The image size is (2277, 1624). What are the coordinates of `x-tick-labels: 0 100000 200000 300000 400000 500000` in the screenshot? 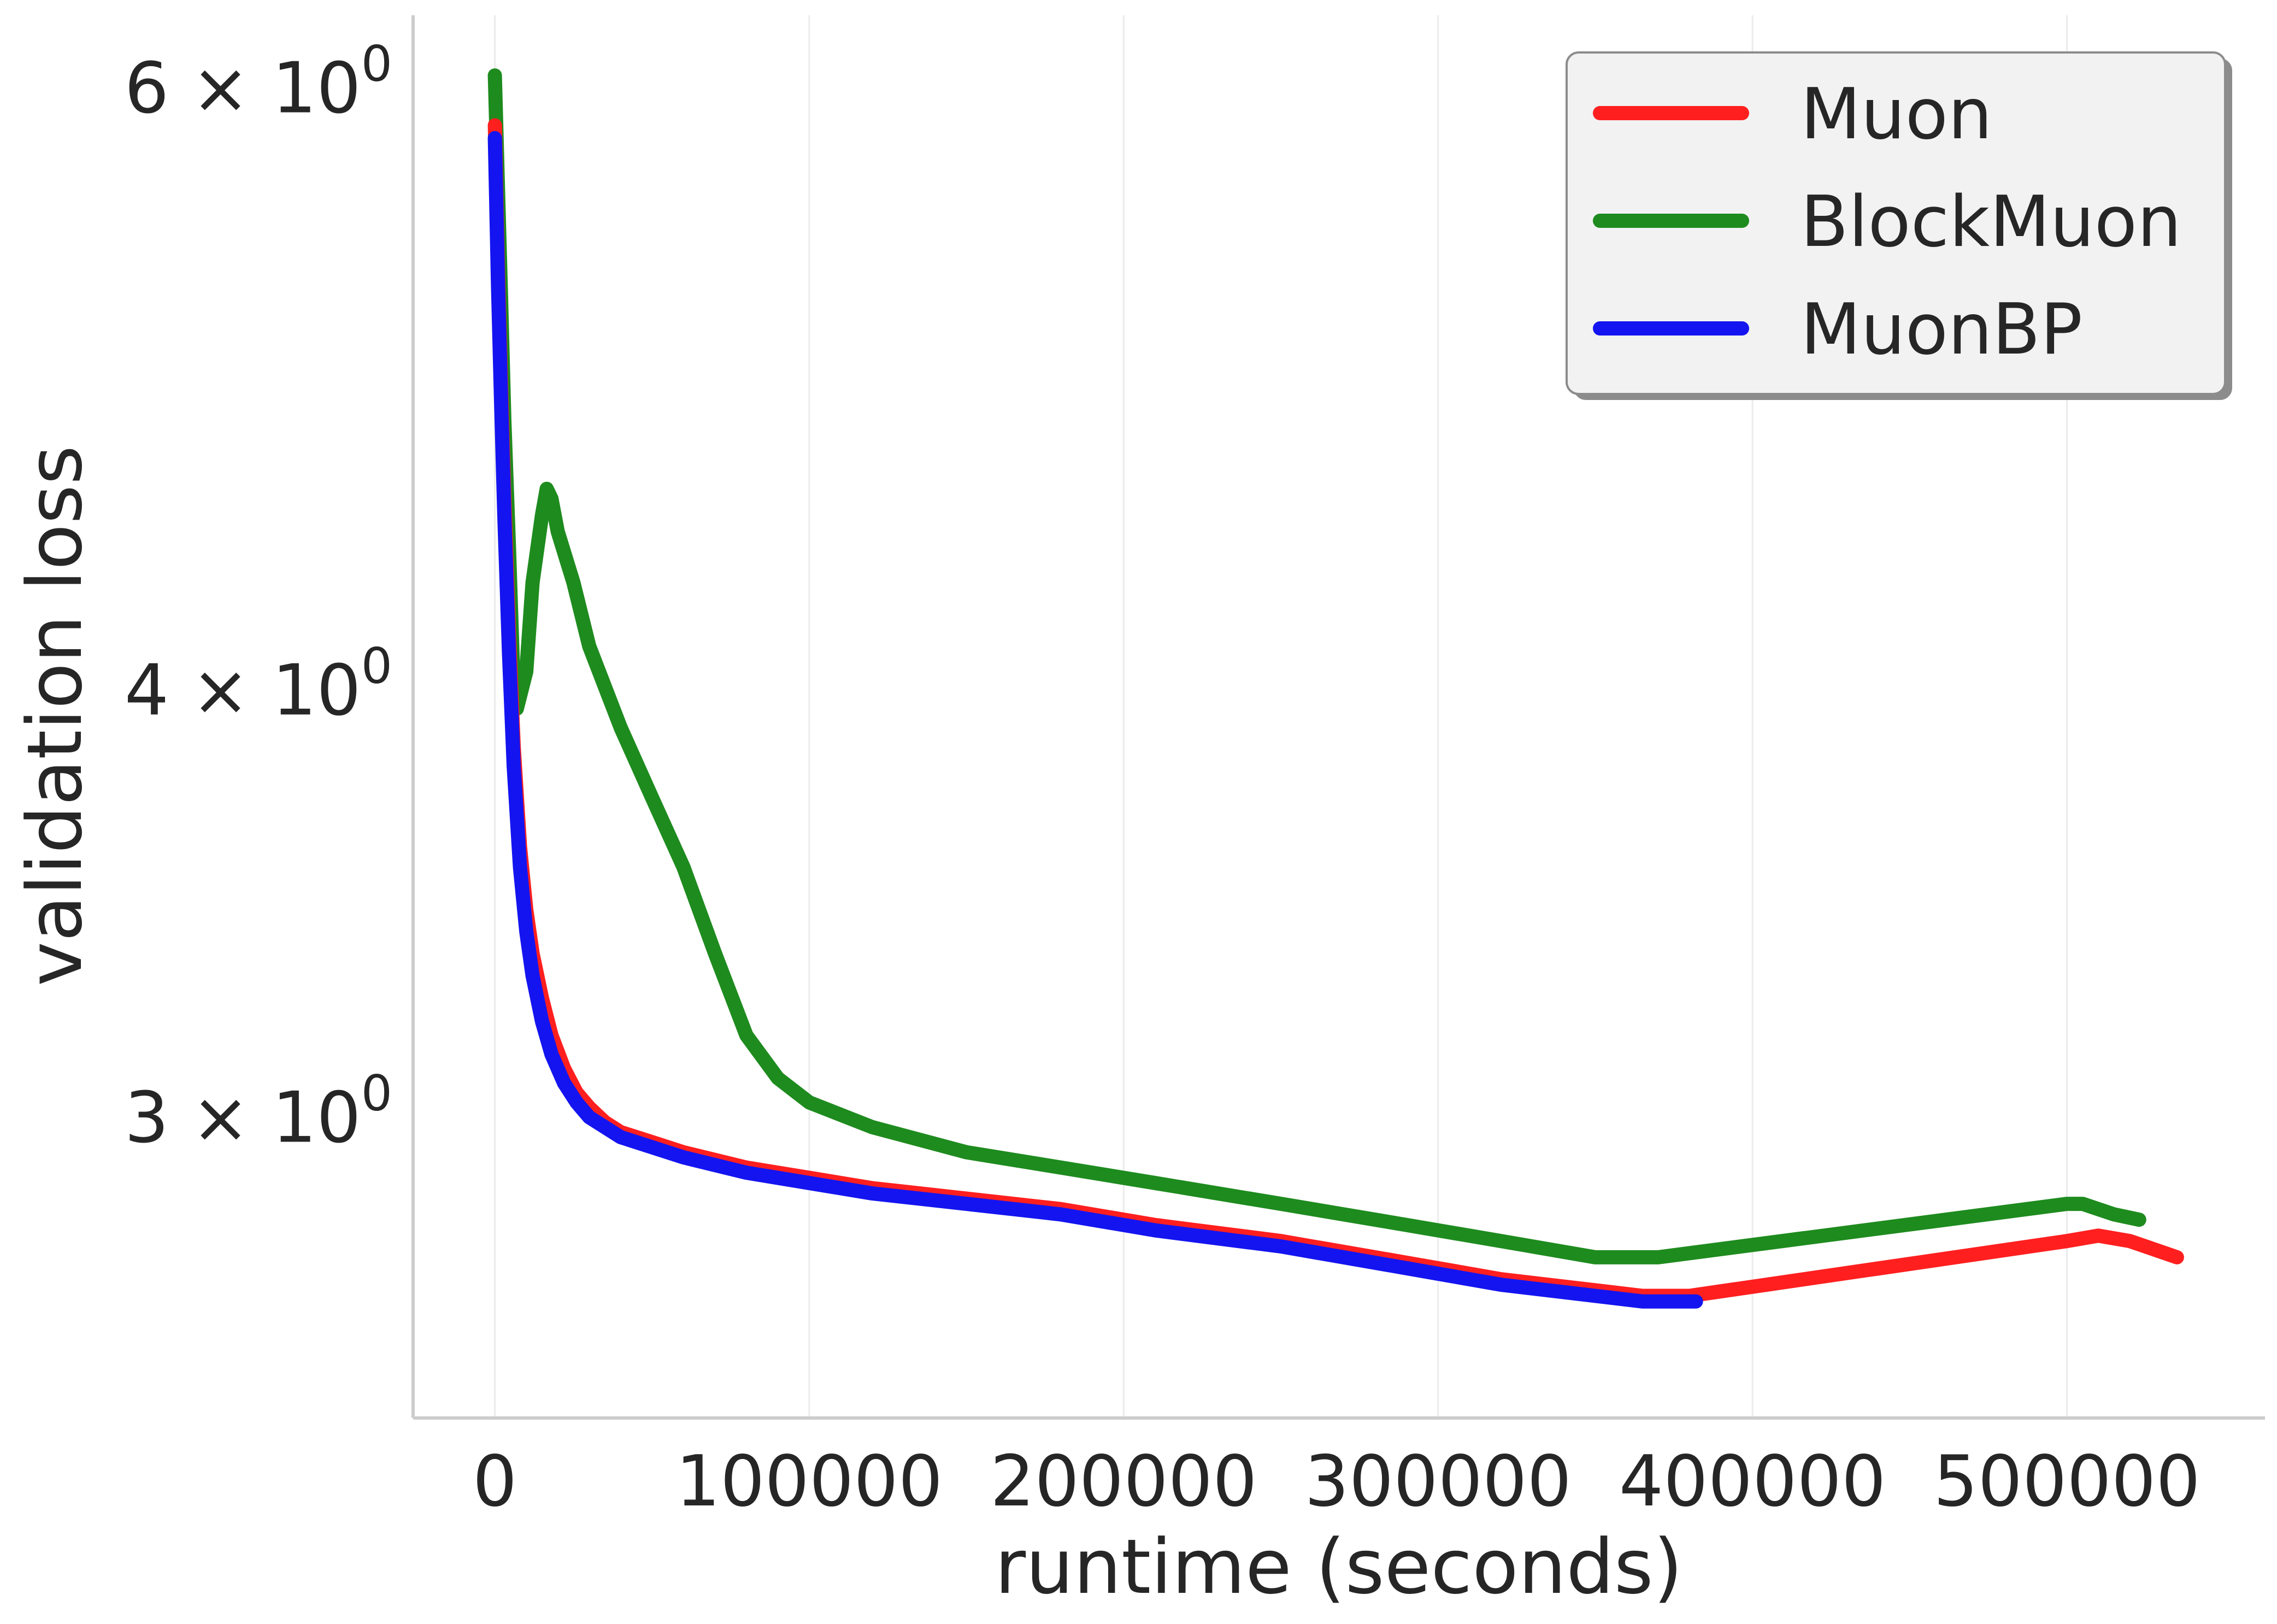 It's located at (1336, 1481).